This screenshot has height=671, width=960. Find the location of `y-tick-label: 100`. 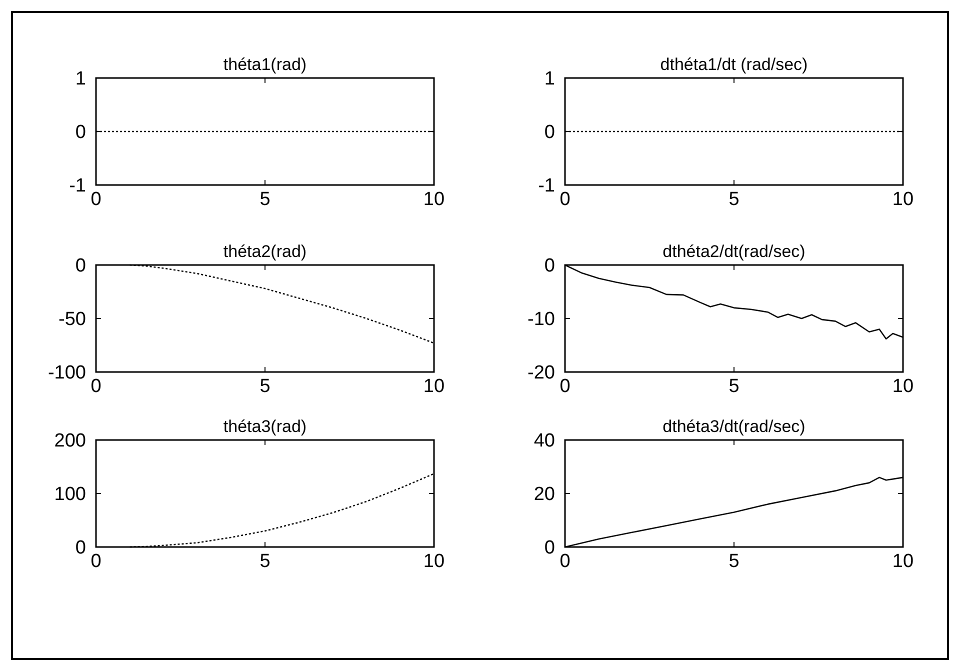

y-tick-label: 100 is located at coordinates (70, 495).